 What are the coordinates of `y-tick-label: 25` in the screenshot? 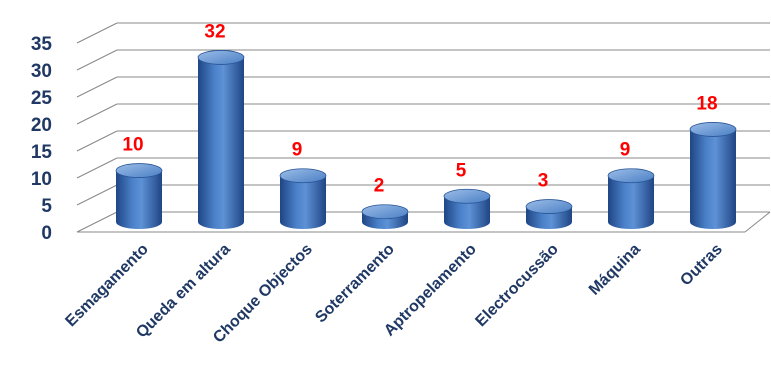 It's located at (42, 98).